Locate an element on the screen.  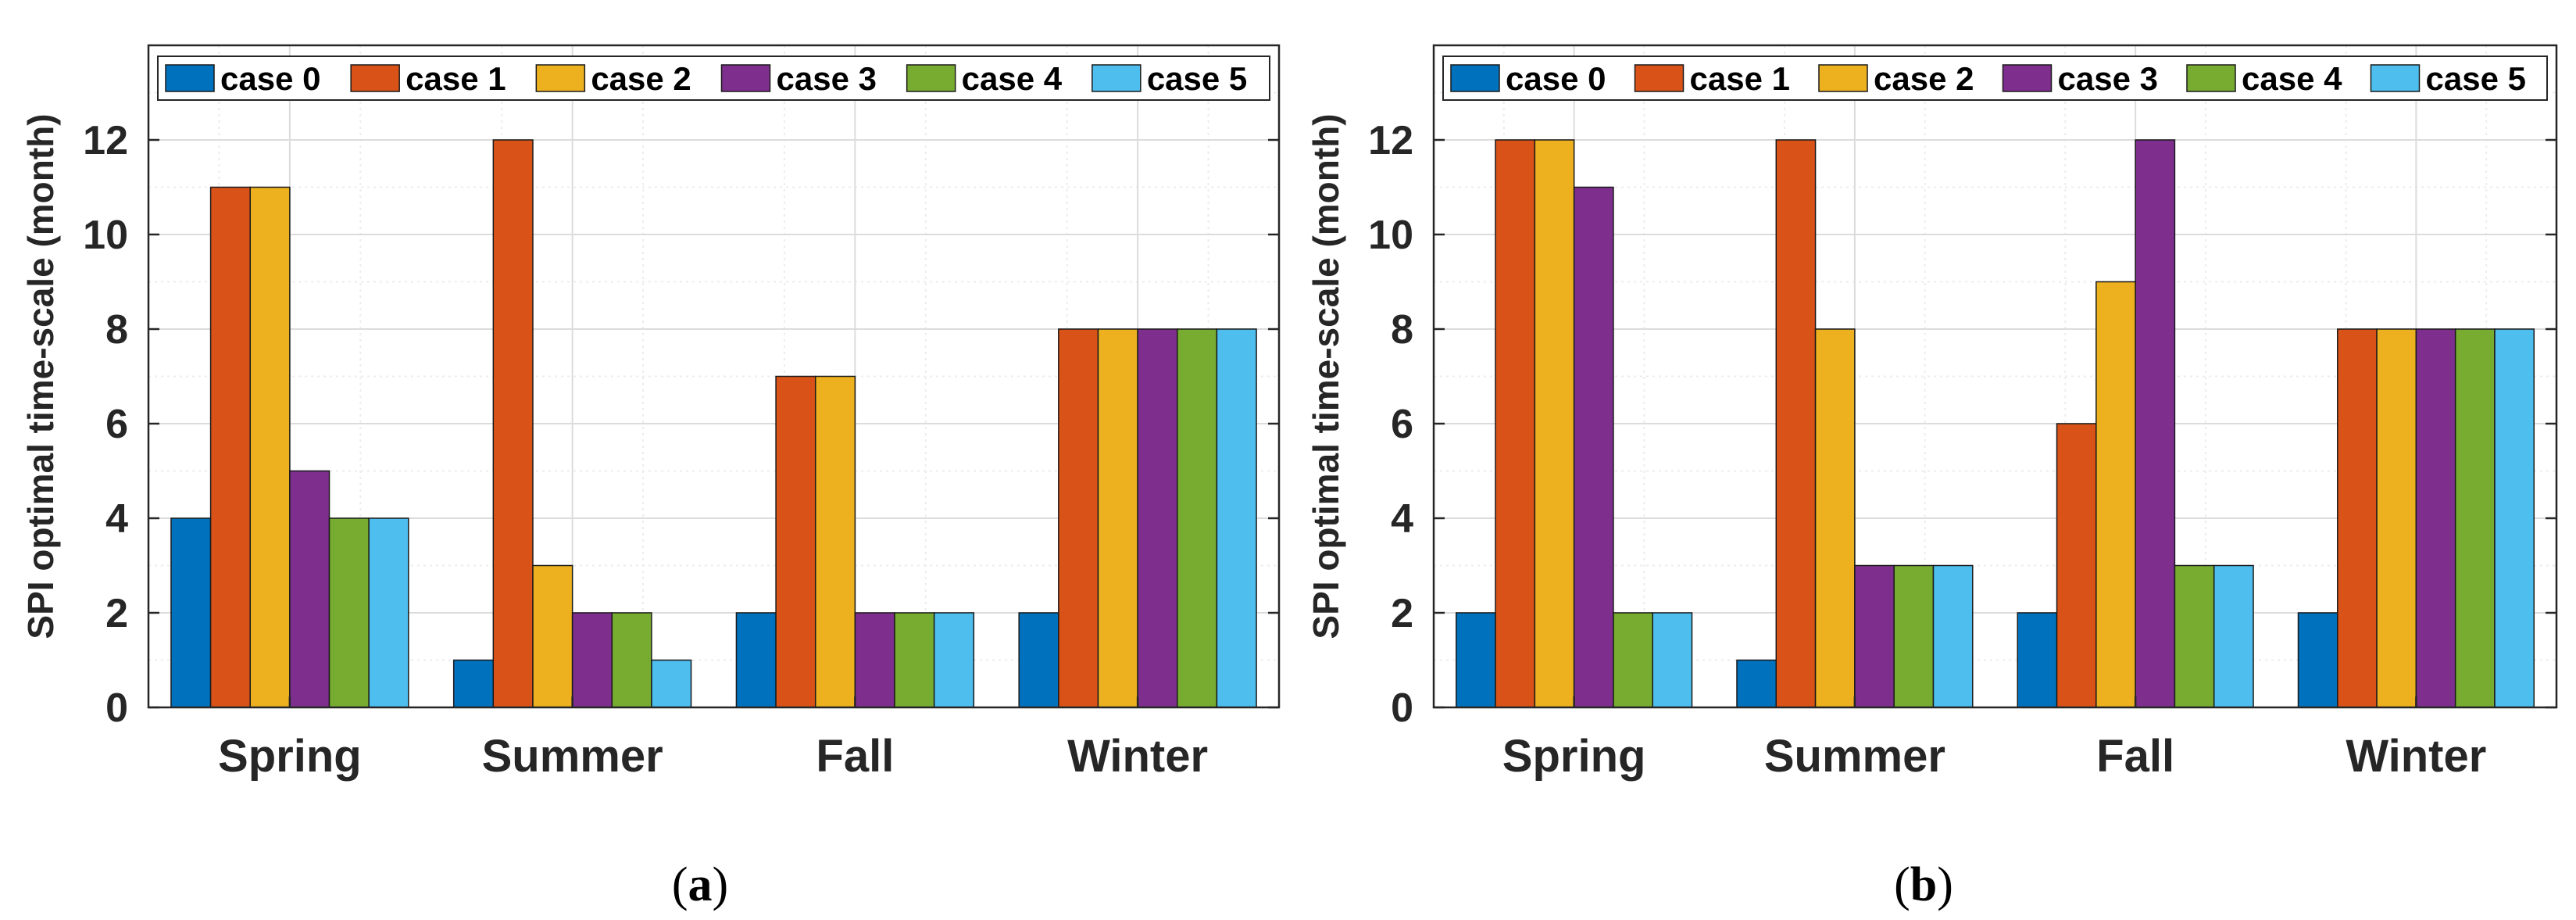
y-tick-label: 2 is located at coordinates (117, 613).